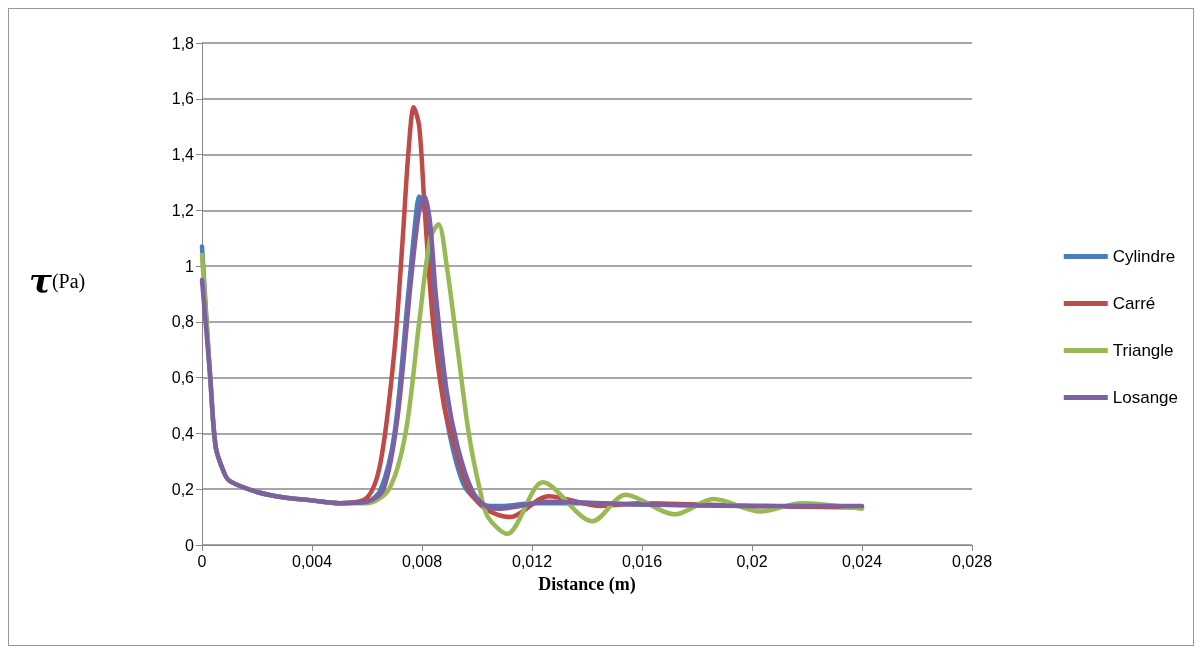 The image size is (1202, 654). What do you see at coordinates (642, 561) in the screenshot?
I see `x-tick-label: 0,016` at bounding box center [642, 561].